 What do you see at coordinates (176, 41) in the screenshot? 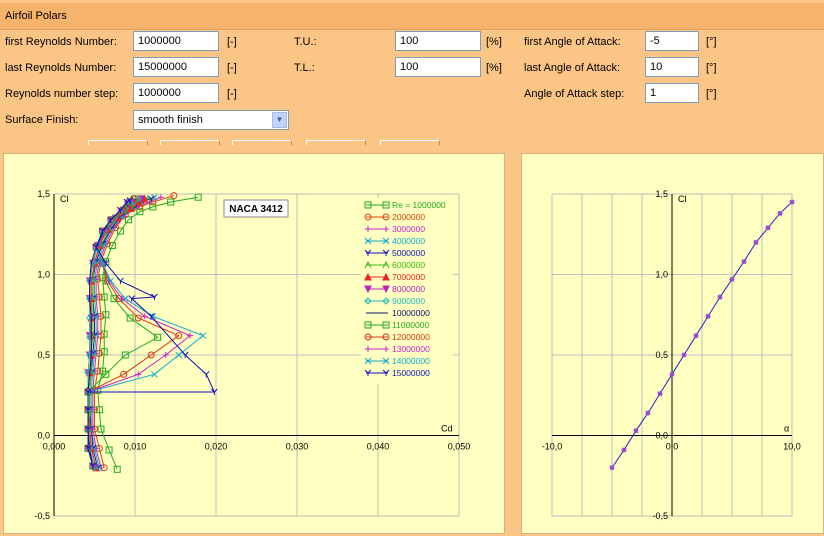
I see `first-reynolds-input: 1000000` at bounding box center [176, 41].